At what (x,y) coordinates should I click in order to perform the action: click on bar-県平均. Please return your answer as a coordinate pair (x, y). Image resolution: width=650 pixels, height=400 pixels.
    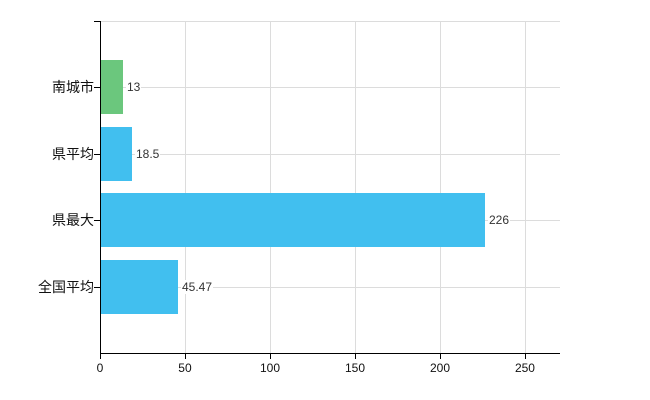
    Looking at the image, I should click on (116, 154).